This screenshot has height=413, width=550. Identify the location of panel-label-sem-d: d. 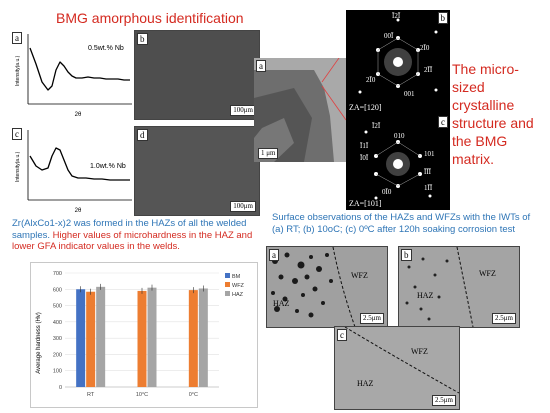
(142, 135).